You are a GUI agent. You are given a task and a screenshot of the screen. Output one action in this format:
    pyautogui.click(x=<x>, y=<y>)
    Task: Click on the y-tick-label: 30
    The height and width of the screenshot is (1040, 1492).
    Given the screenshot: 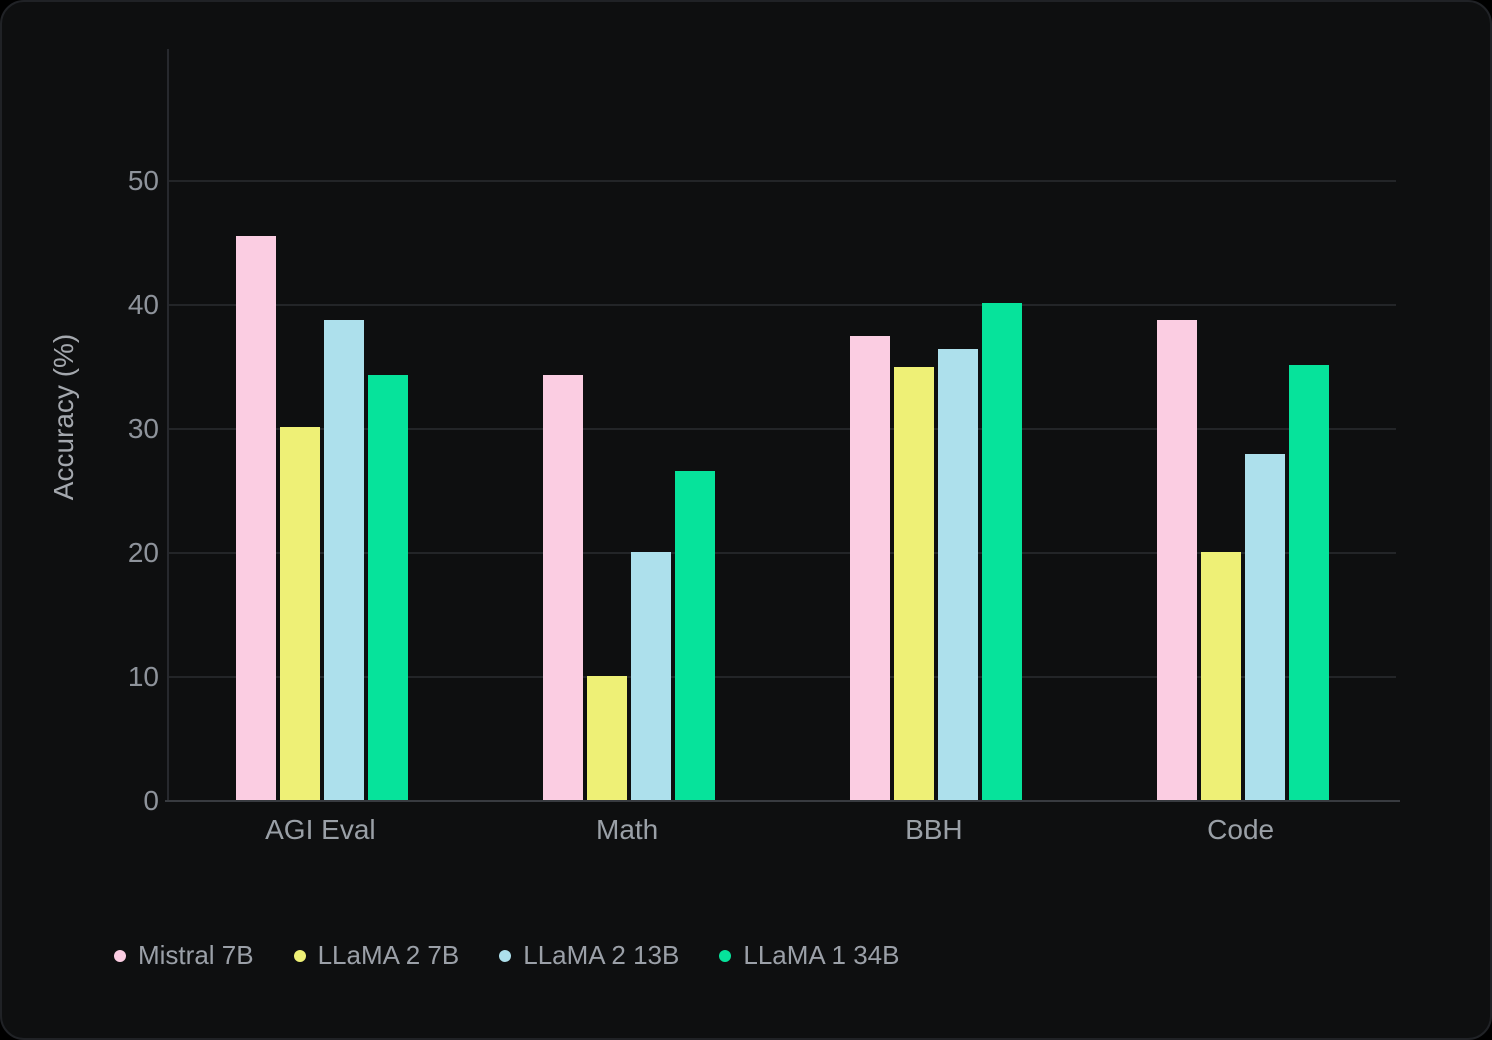 What is the action you would take?
    pyautogui.click(x=143, y=428)
    